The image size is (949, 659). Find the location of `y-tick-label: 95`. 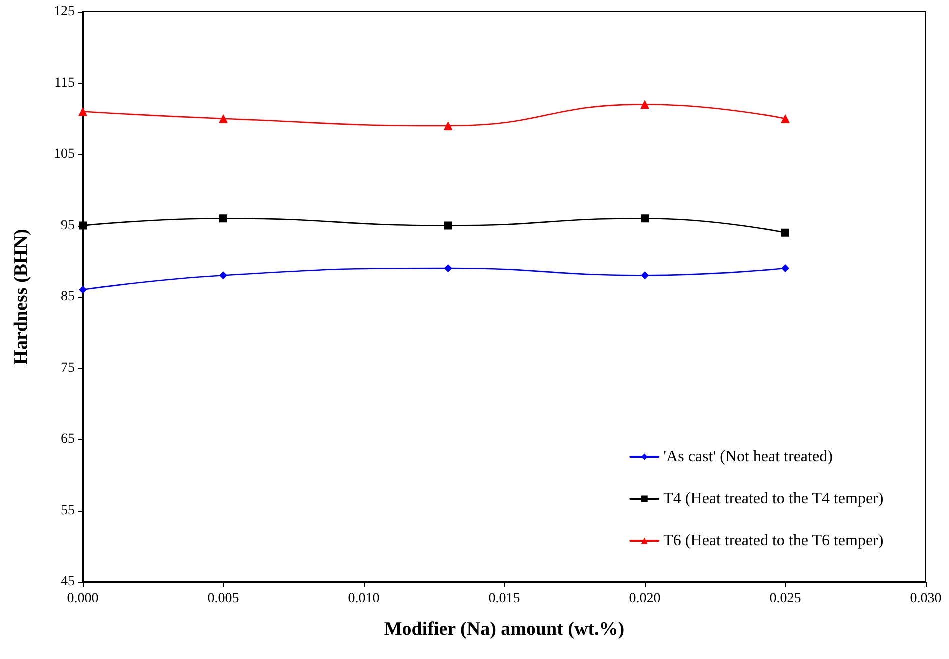

y-tick-label: 95 is located at coordinates (68, 226).